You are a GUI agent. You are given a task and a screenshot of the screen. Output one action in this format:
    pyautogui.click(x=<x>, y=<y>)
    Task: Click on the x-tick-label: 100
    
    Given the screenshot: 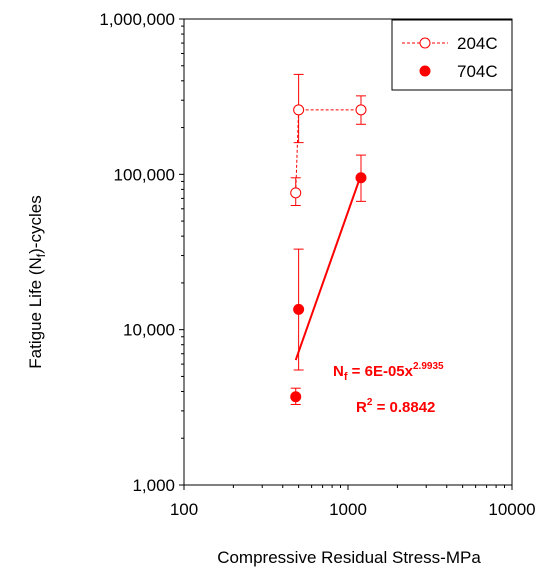 What is the action you would take?
    pyautogui.click(x=184, y=509)
    